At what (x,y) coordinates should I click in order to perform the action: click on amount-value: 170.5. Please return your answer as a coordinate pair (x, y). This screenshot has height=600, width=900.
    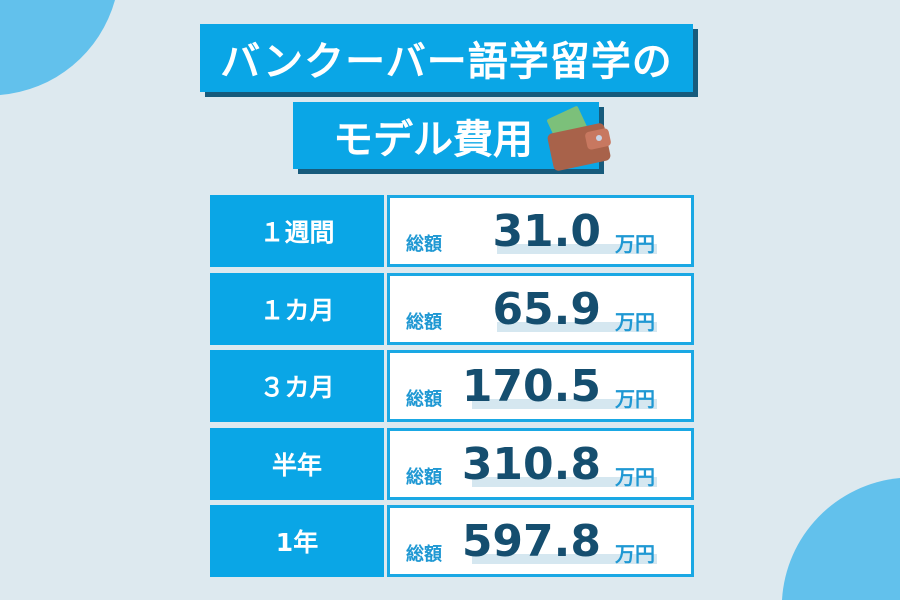
    Looking at the image, I should click on (531, 386).